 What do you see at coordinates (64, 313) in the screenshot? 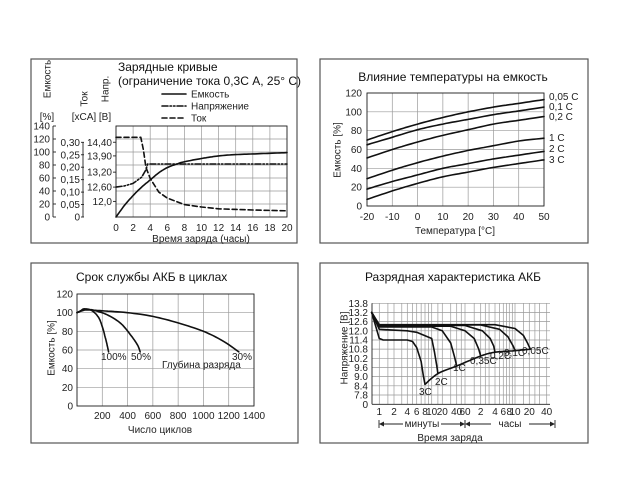
I see `y-tick-label: 100` at bounding box center [64, 313].